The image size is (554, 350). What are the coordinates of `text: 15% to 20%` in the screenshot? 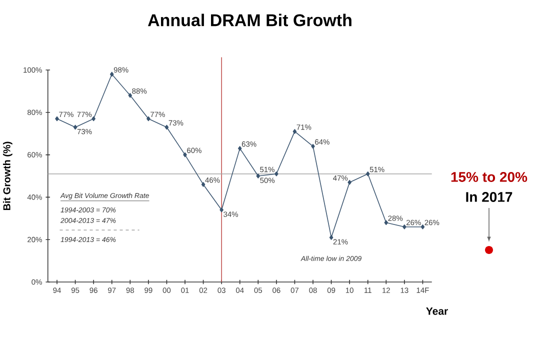 It's located at (489, 177).